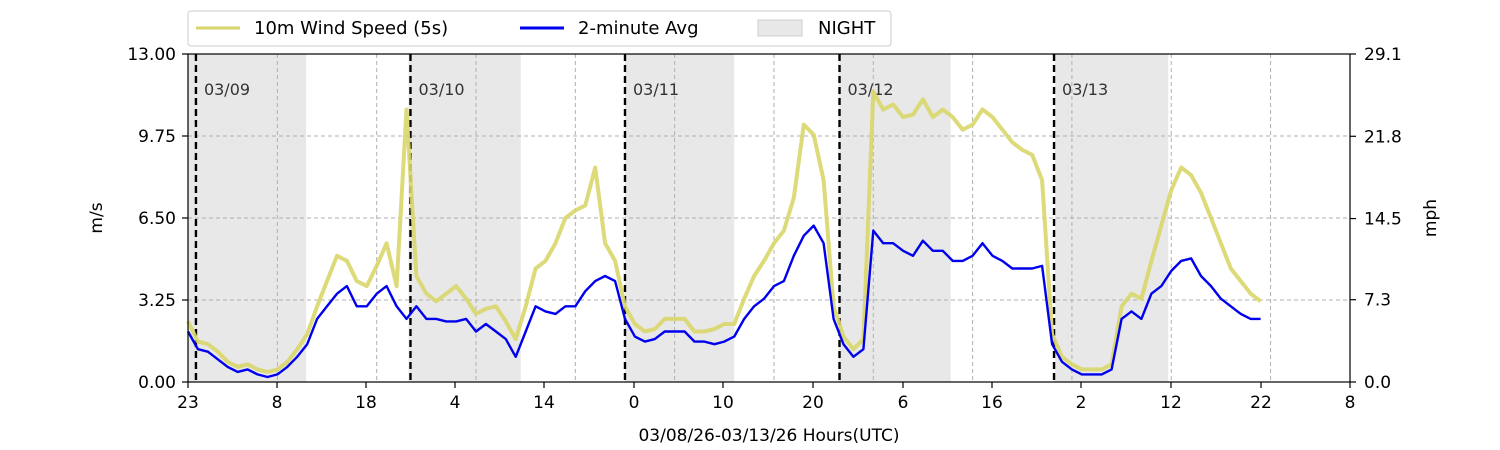 The image size is (1500, 450). I want to click on x-axis-ticks: 23 8 18 4 14 0 10 20 6 16 2 12 22 8, so click(766, 397).